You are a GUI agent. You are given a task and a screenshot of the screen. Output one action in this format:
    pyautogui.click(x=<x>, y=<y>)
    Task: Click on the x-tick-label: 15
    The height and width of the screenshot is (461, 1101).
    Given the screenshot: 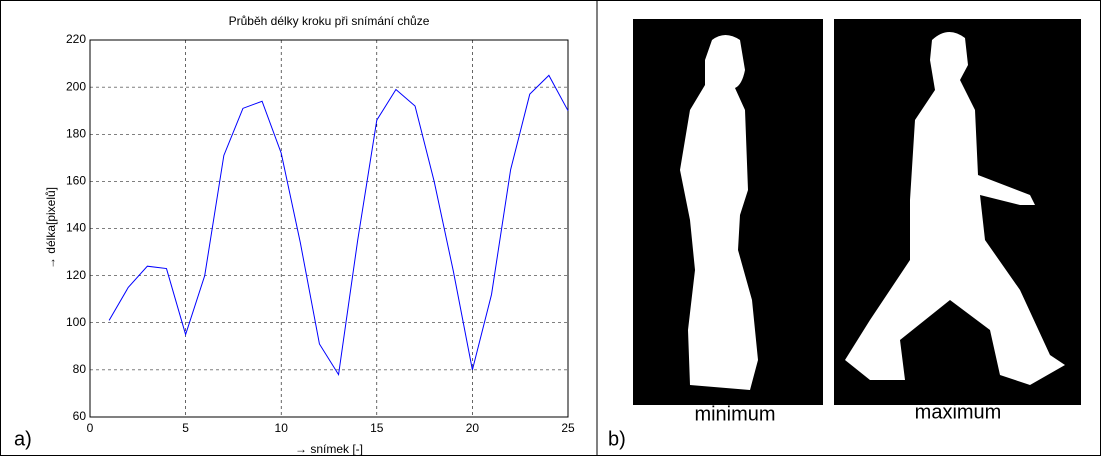 What is the action you would take?
    pyautogui.click(x=377, y=428)
    